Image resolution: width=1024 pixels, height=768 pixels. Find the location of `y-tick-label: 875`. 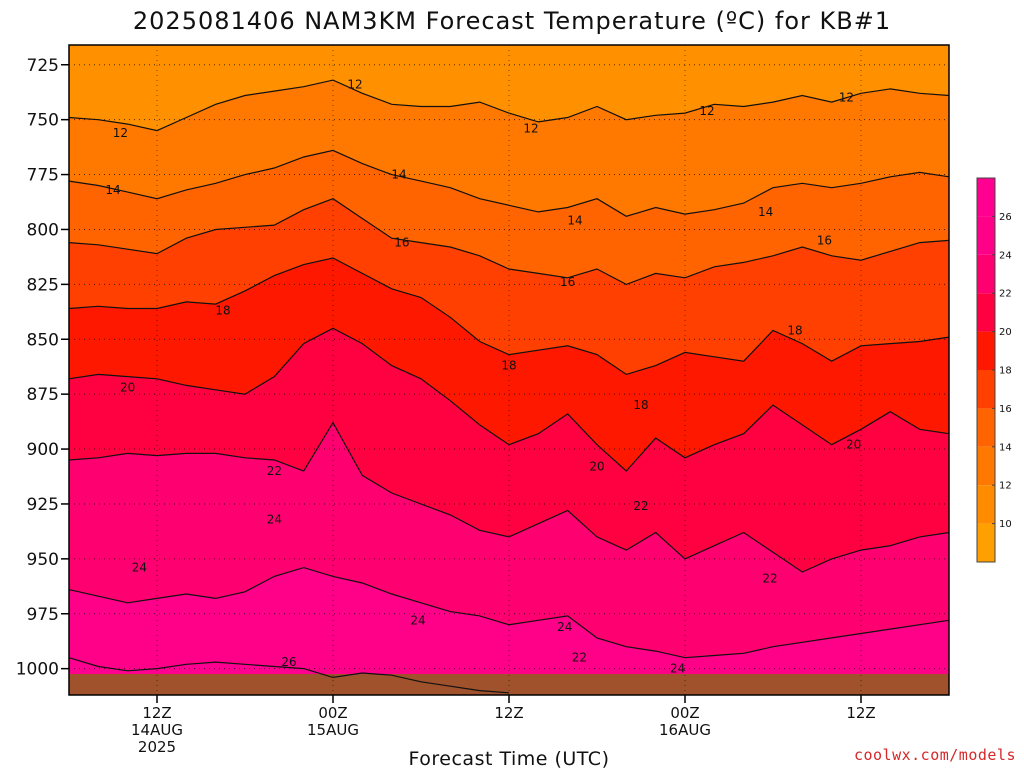

y-tick-label: 875 is located at coordinates (43, 395).